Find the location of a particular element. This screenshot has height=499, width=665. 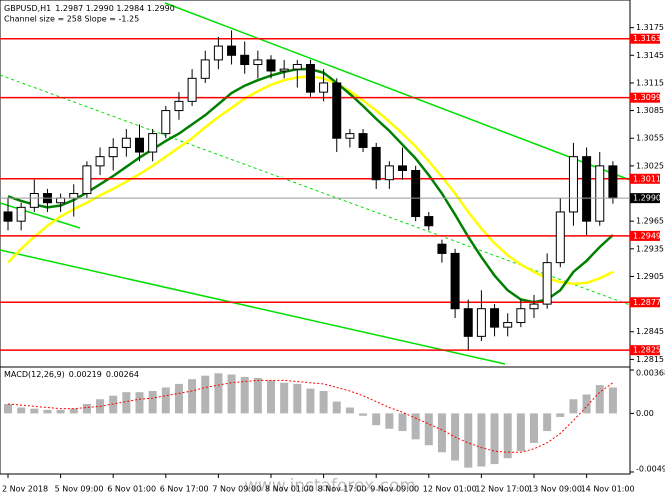

level-label: 1.2825 is located at coordinates (647, 350).